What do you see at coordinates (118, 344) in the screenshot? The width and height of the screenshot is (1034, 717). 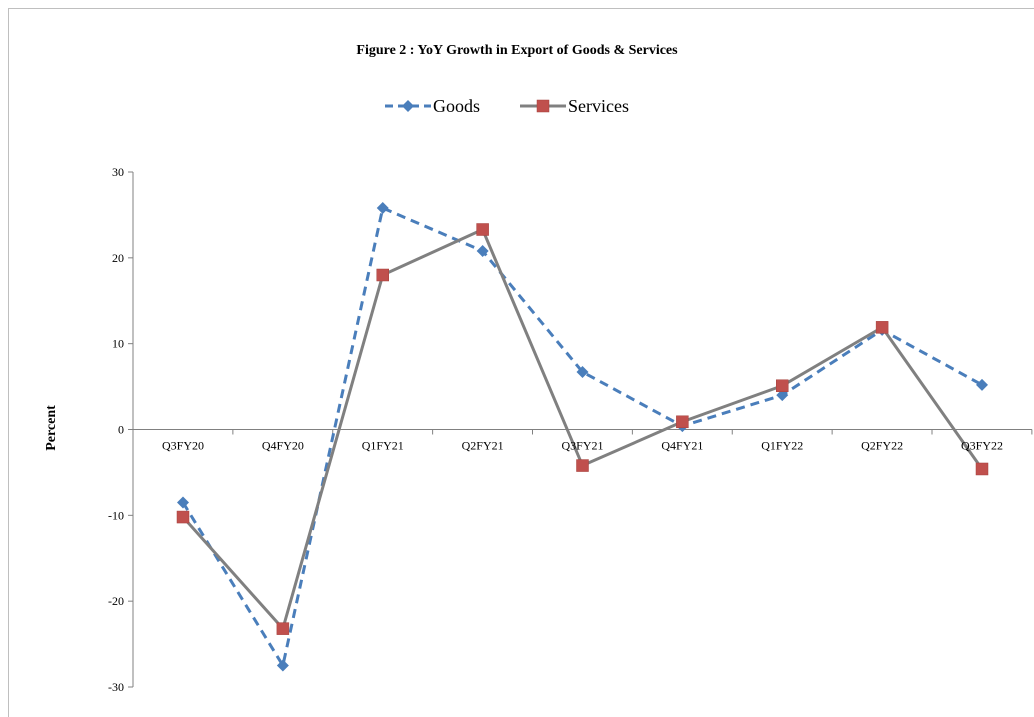 I see `y-tick-label: 10` at bounding box center [118, 344].